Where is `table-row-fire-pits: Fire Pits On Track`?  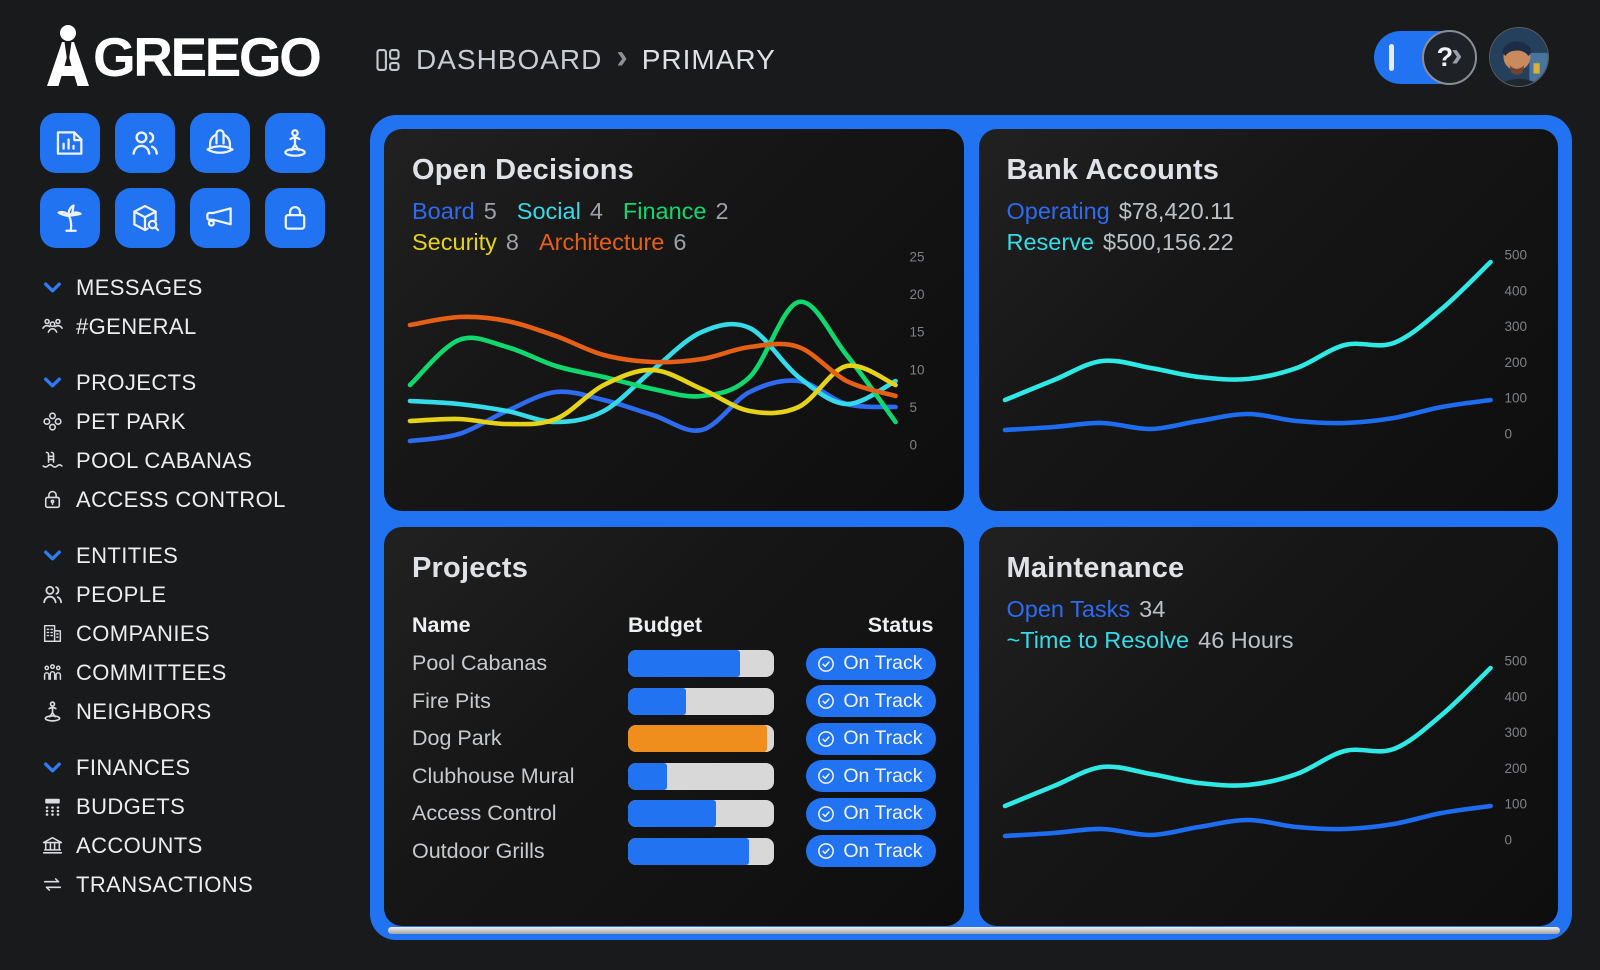
table-row-fire-pits: Fire Pits On Track is located at coordinates (674, 702).